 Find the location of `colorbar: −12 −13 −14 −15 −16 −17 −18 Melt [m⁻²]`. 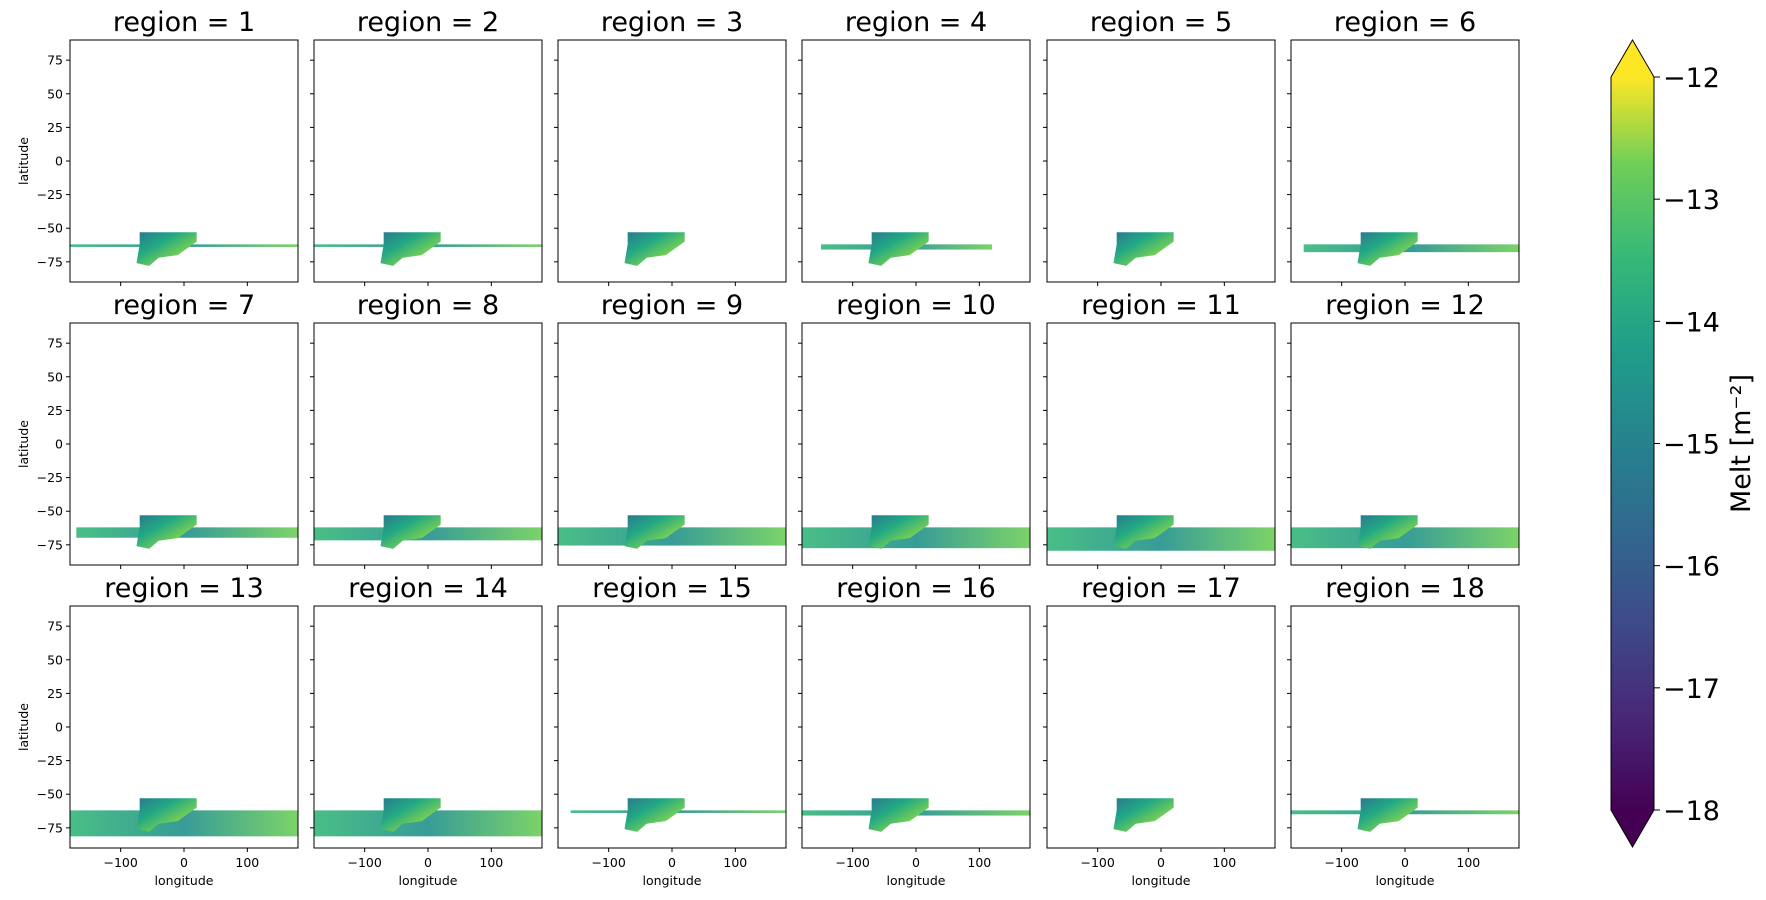

colorbar: −12 −13 −14 −15 −16 −17 −18 Melt [m⁻²] is located at coordinates (1683, 443).